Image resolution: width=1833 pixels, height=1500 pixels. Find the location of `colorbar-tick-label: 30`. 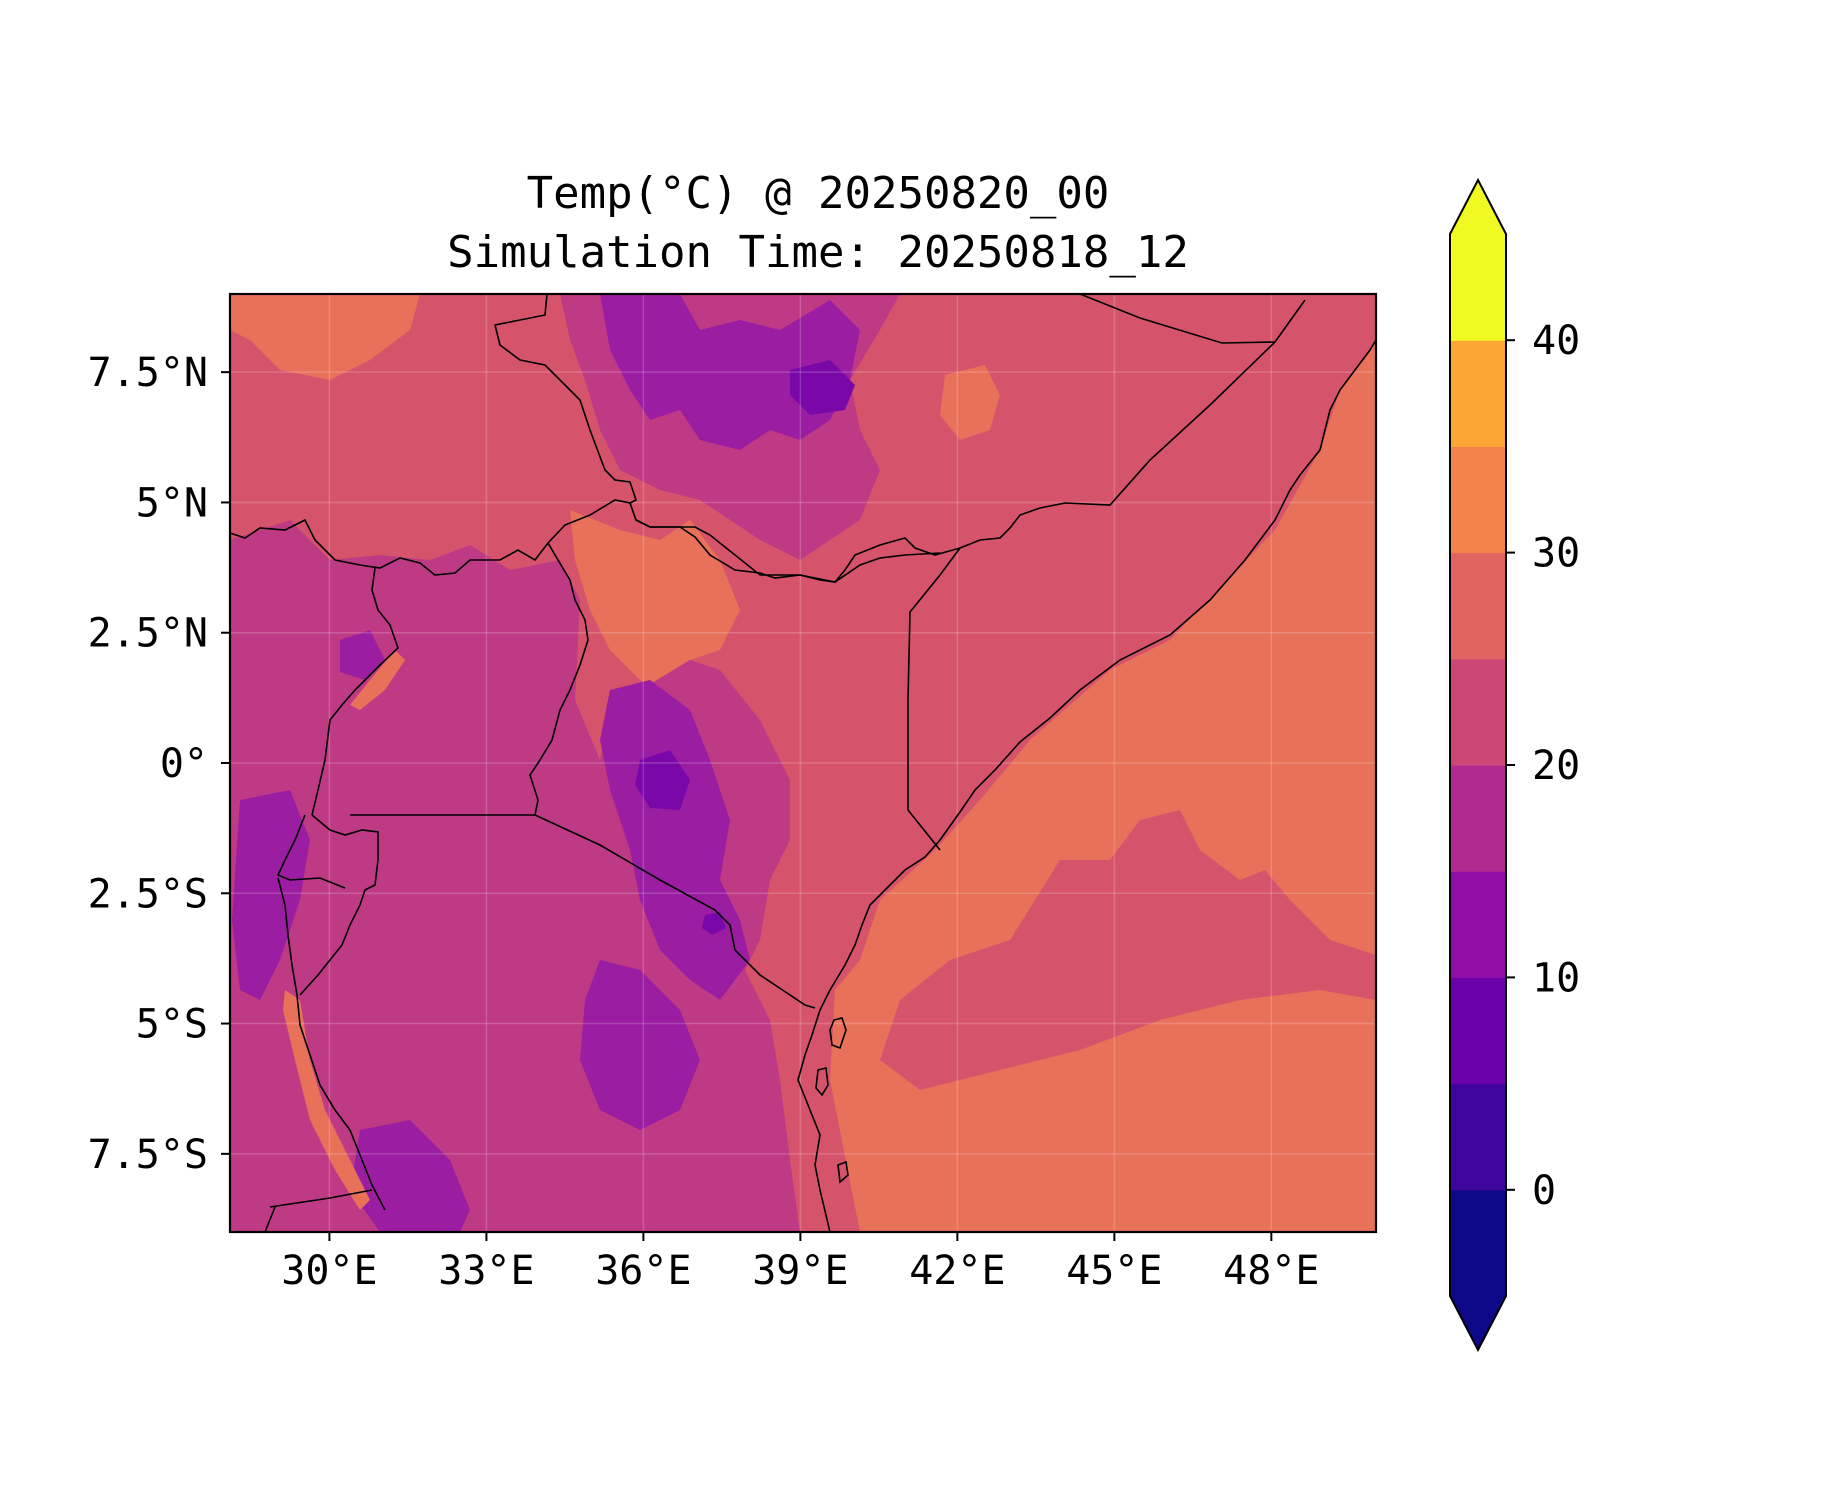

colorbar-tick-label: 30 is located at coordinates (1556, 554).